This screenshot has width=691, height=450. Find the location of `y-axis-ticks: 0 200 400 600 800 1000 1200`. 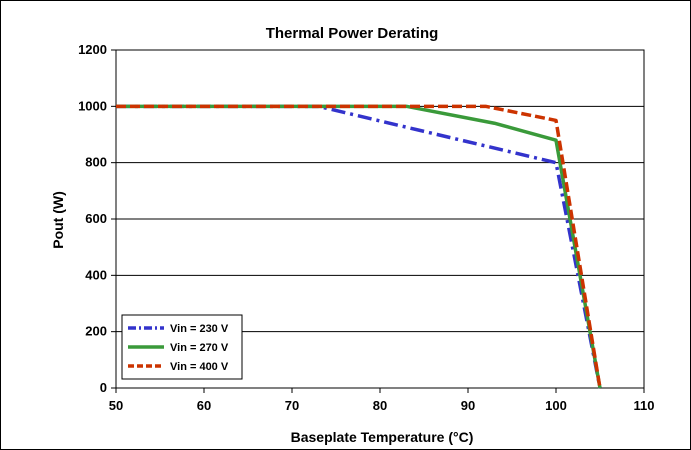

y-axis-ticks: 0 200 400 600 800 1000 1200 is located at coordinates (97, 218).